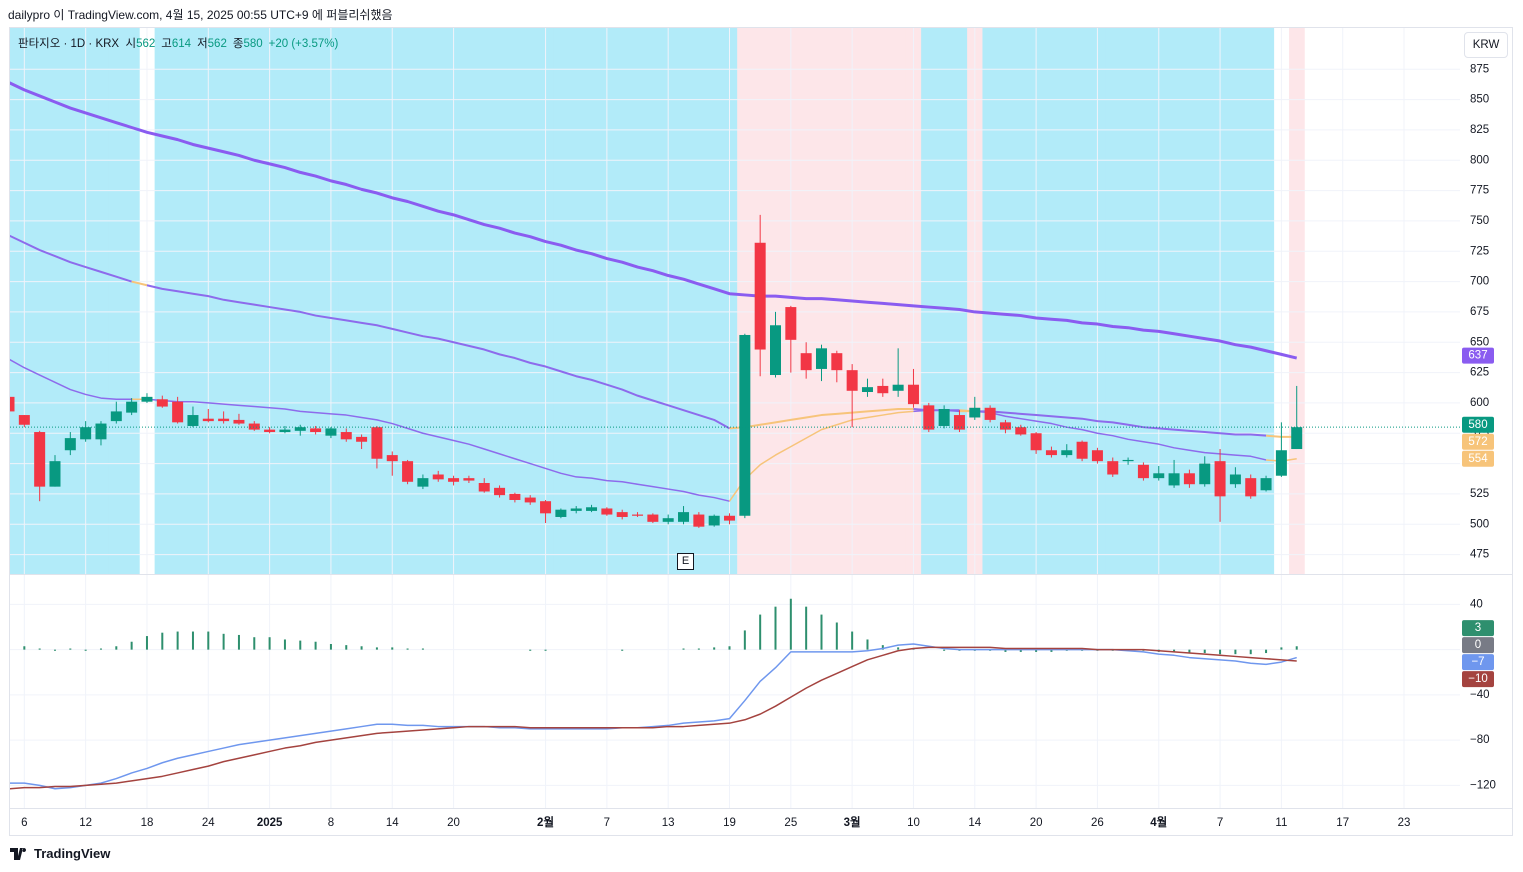  What do you see at coordinates (1478, 679) in the screenshot?
I see `value-label: −10` at bounding box center [1478, 679].